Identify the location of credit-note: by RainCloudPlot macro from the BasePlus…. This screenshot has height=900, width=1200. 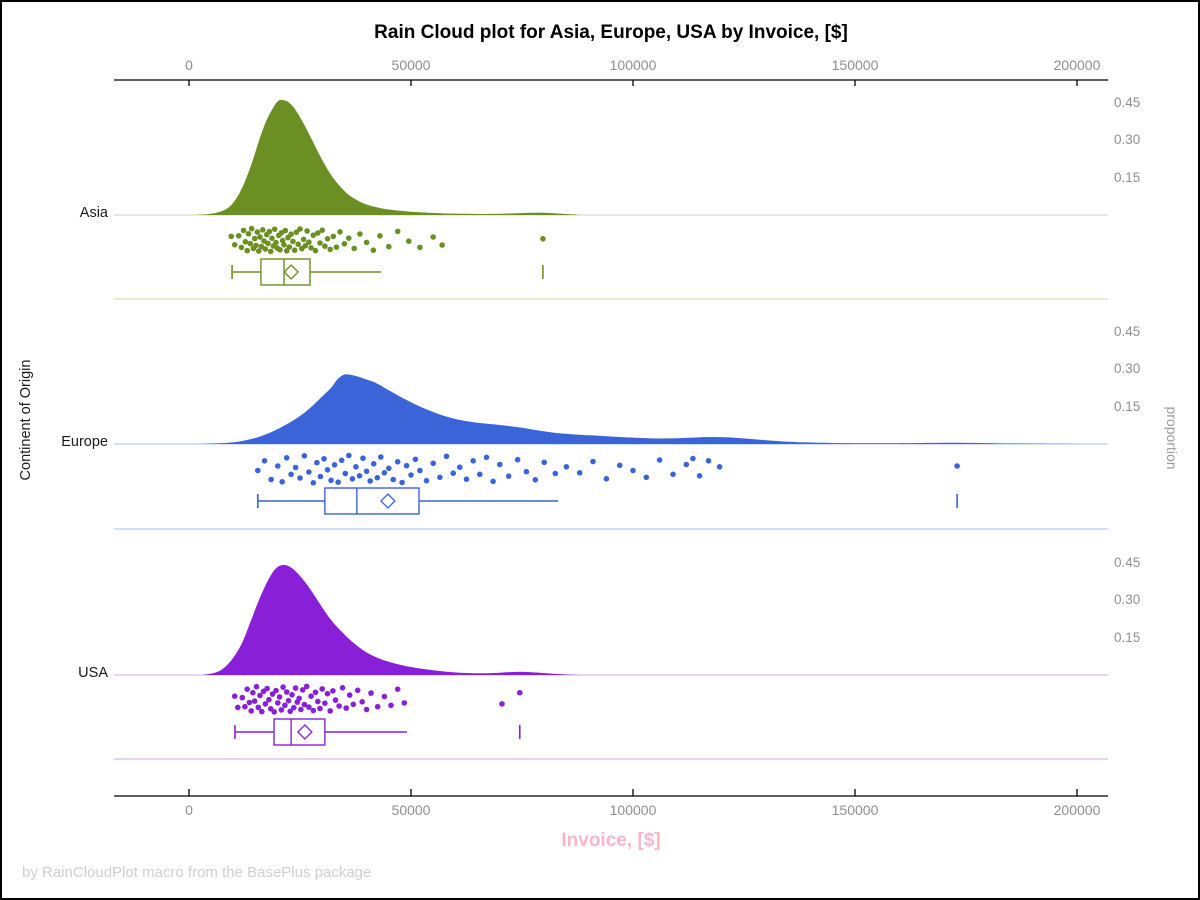
(197, 872).